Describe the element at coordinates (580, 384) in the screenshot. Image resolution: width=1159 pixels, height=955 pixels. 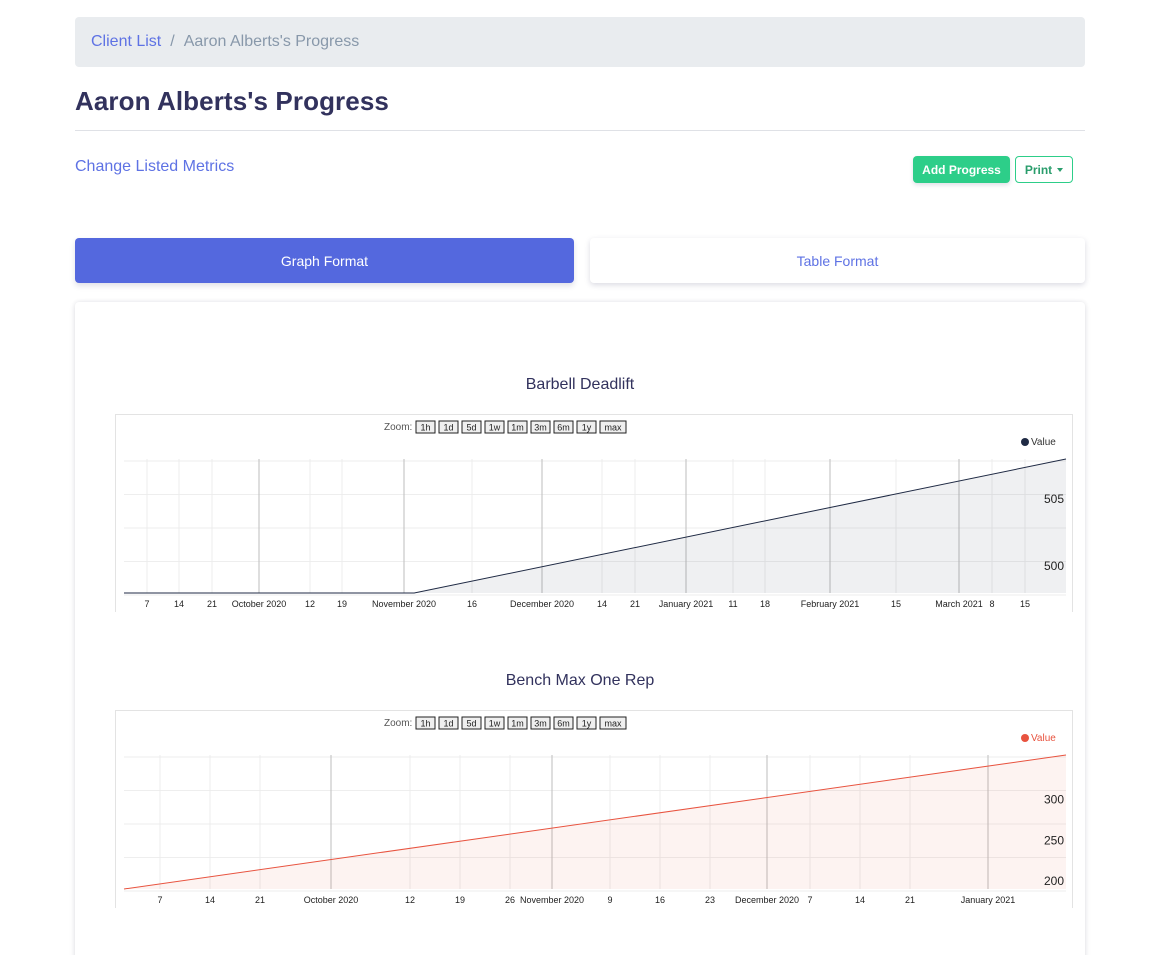
I see `chart-title-deadlift: Barbell Deadlift` at that location.